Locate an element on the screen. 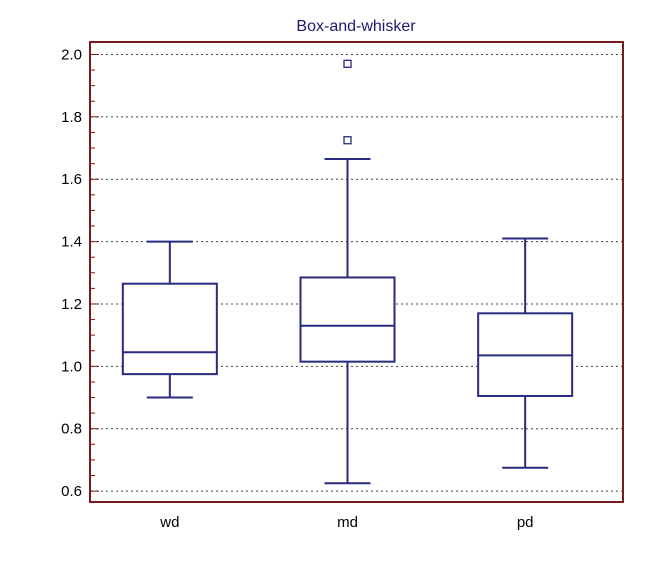 This screenshot has height=566, width=646. box-plot-wd is located at coordinates (169, 319).